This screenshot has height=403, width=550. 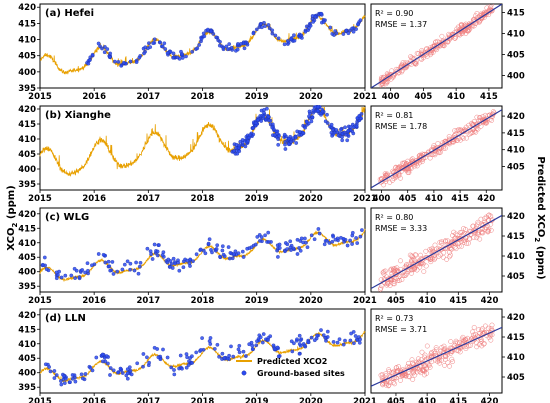 I want to click on sc-xtick-label: 400, so click(x=391, y=97).